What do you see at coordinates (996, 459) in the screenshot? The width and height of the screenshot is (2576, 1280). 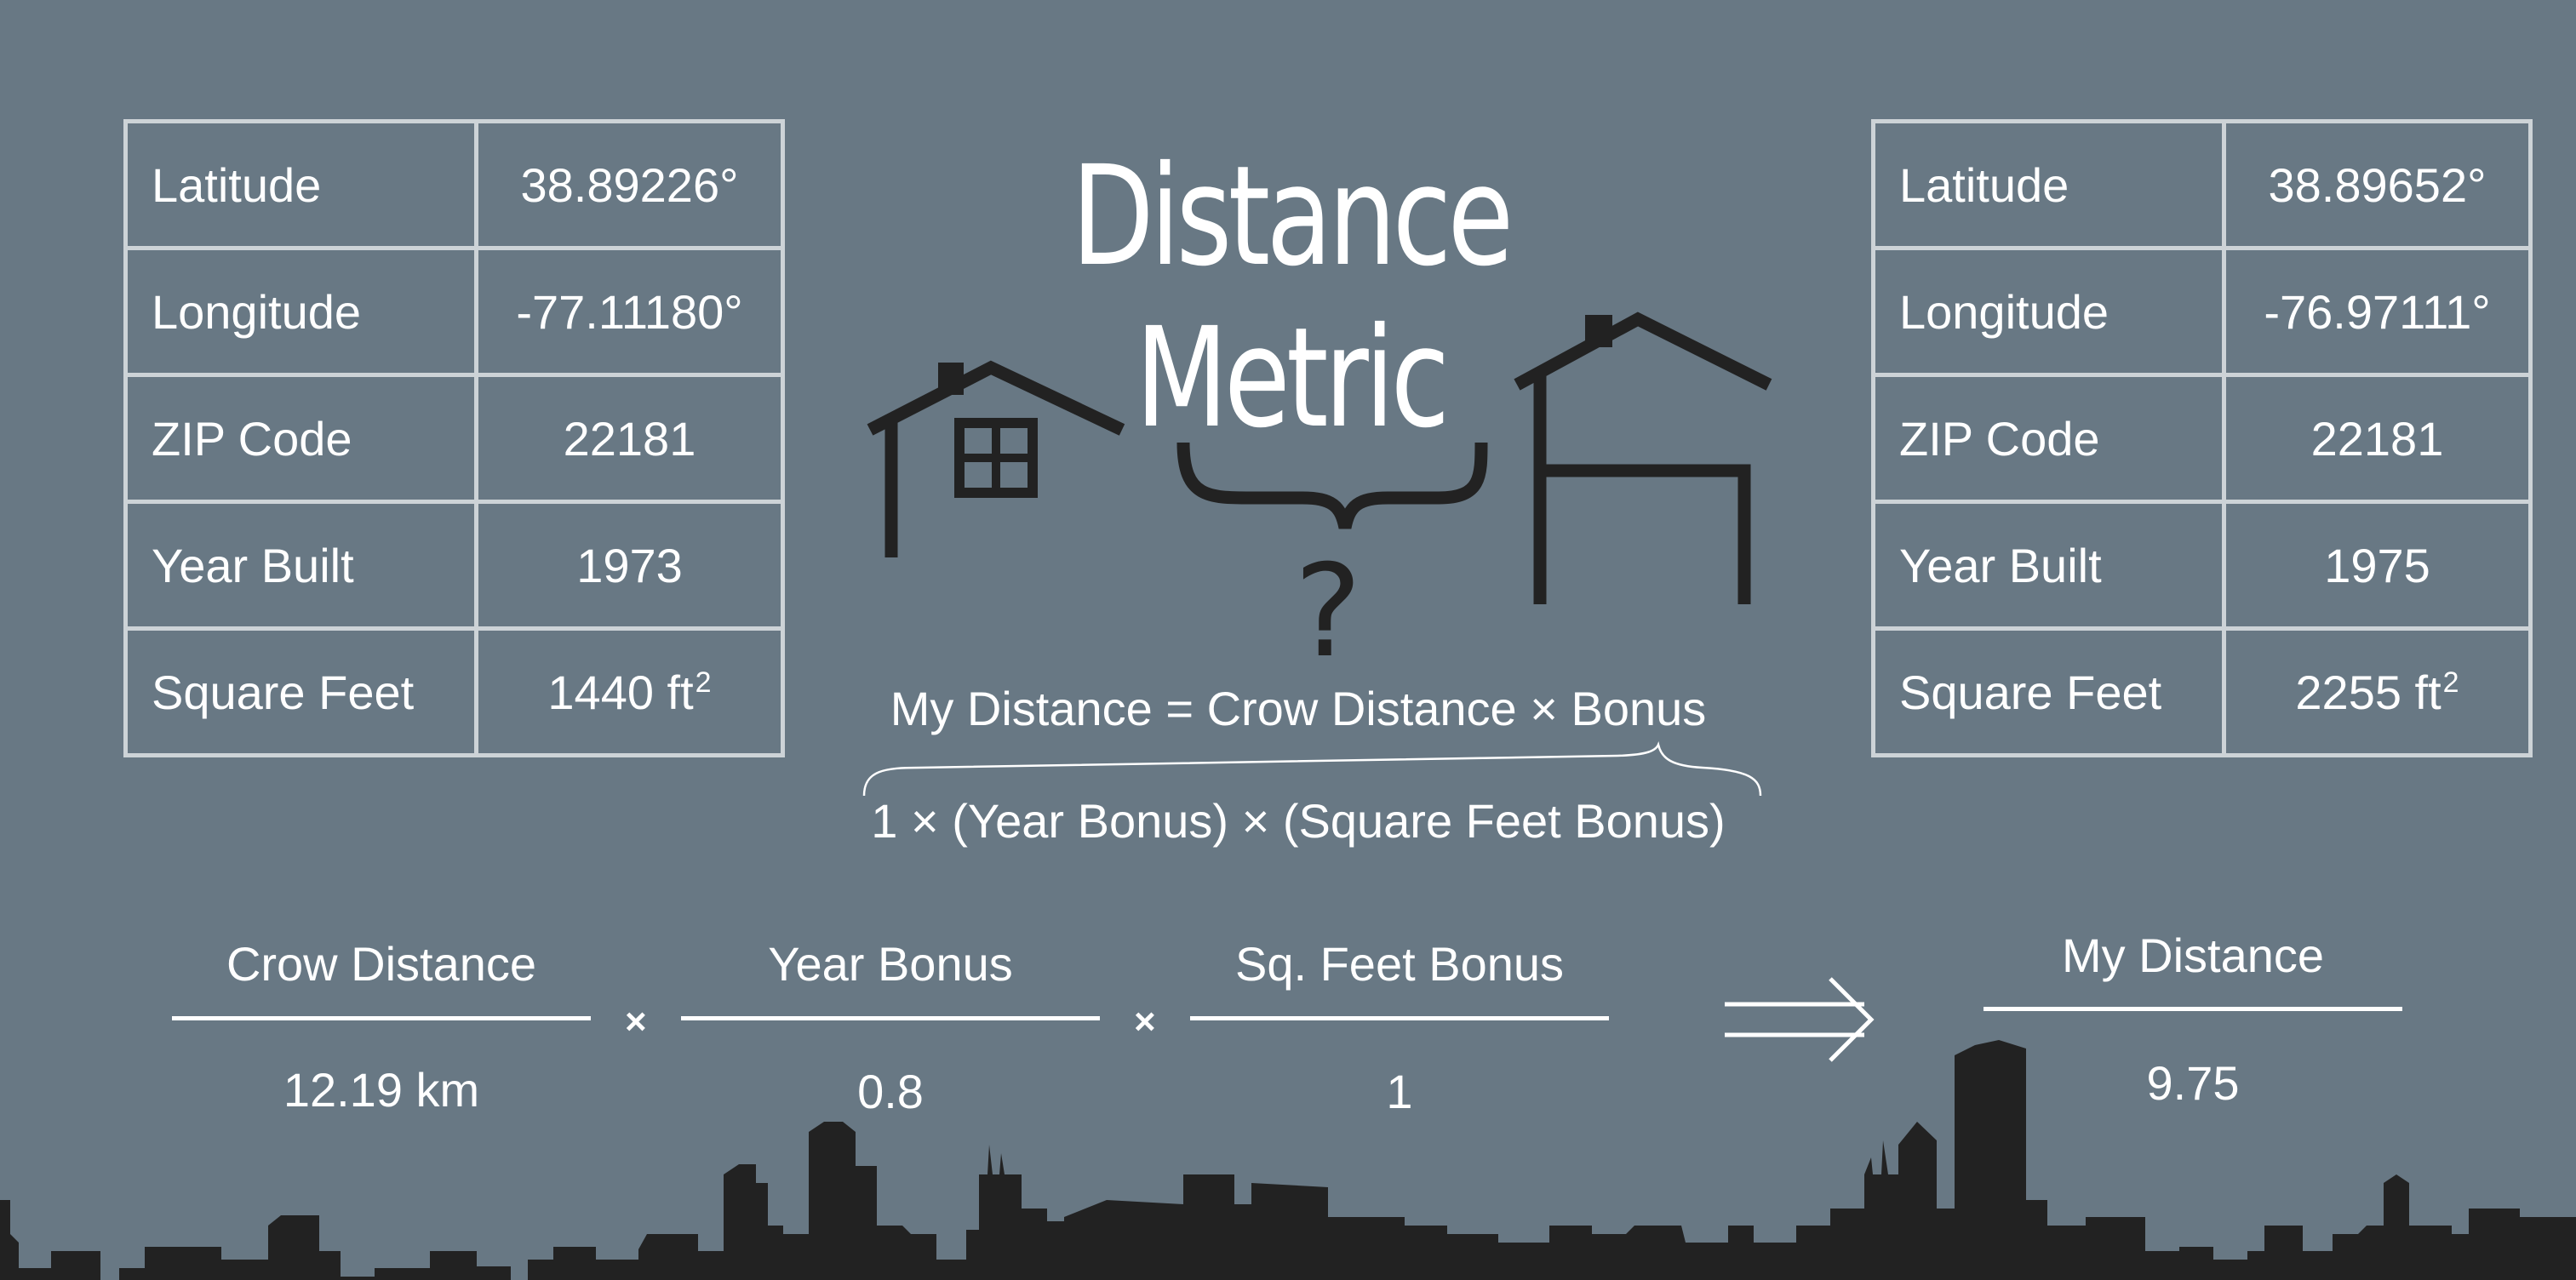 I see `small-house-icon` at bounding box center [996, 459].